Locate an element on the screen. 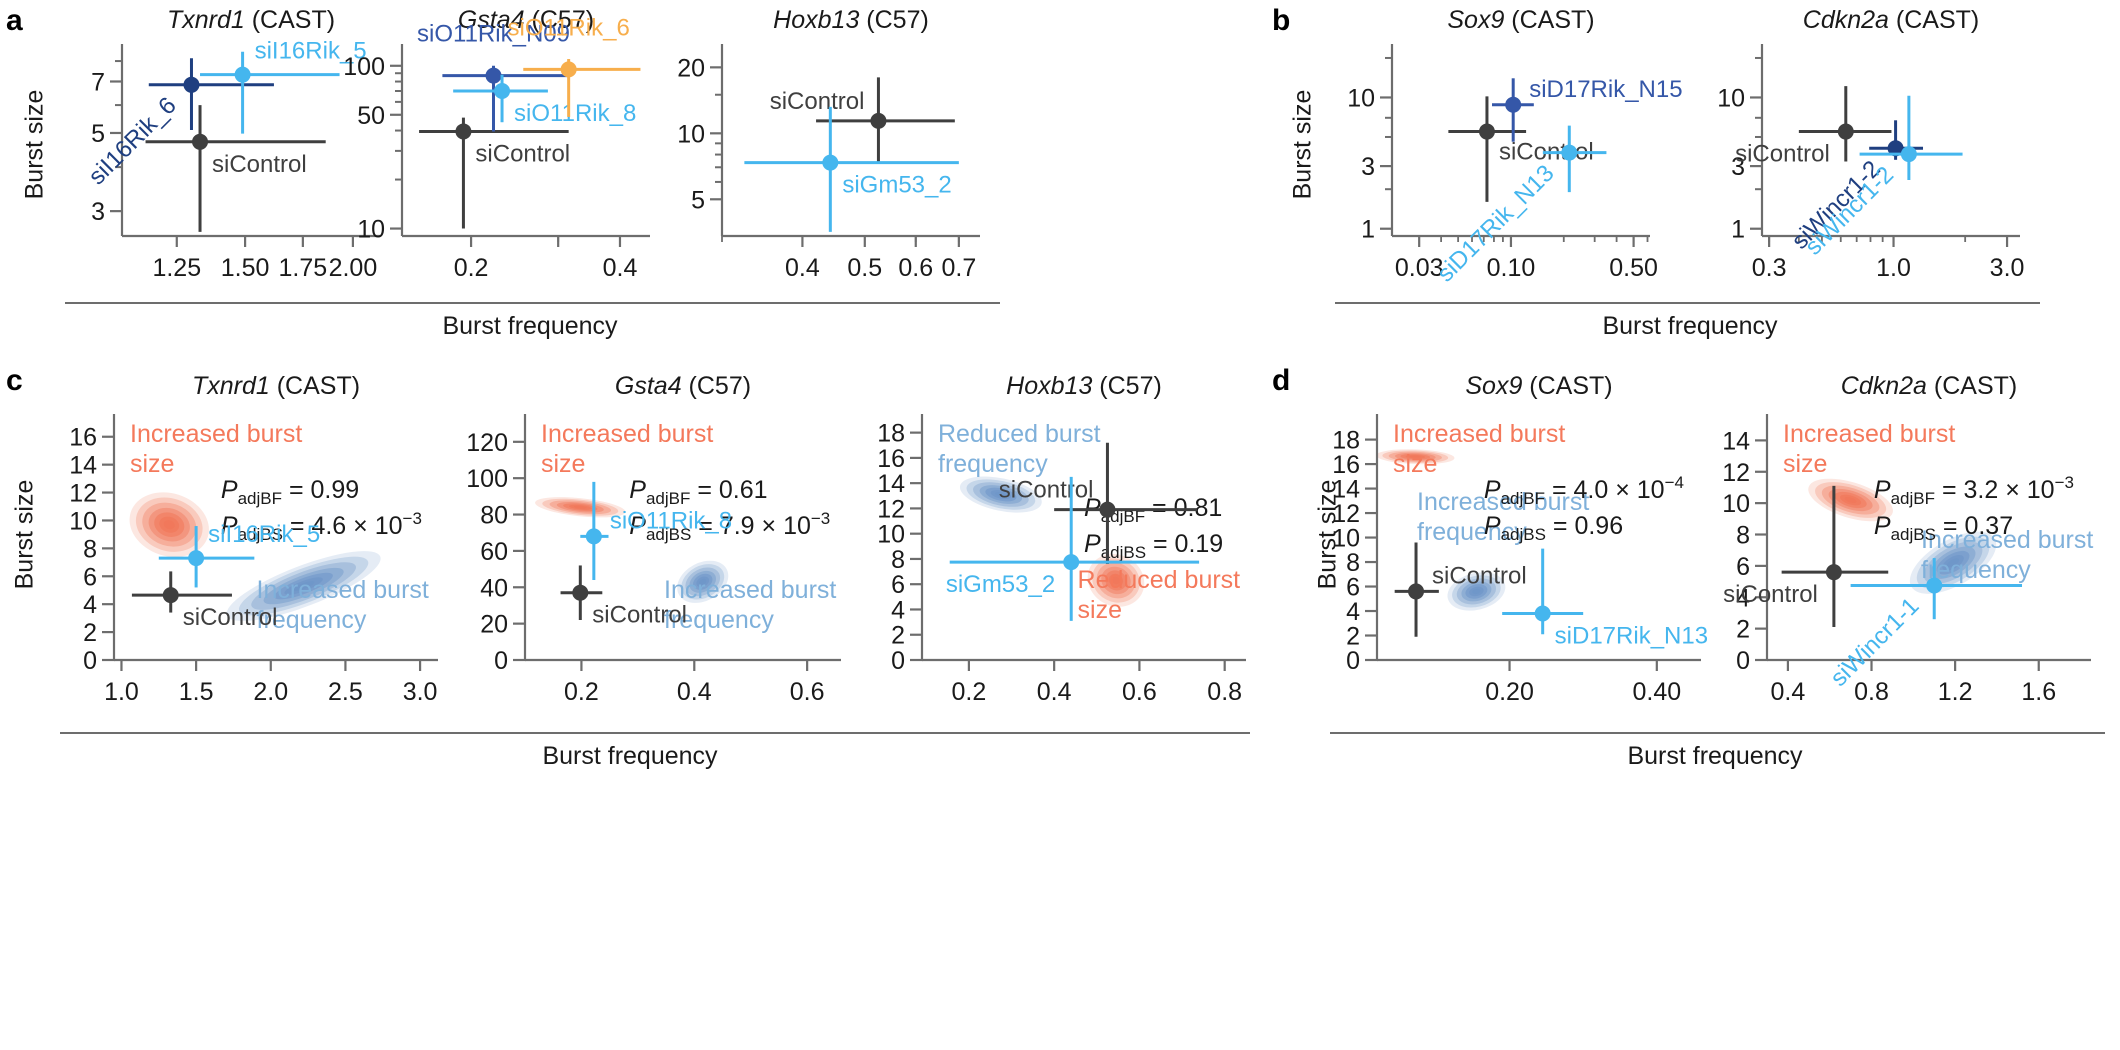 This screenshot has height=1050, width=2120. svg-text: PadjBF = 0.81 is located at coordinates (1153, 510).